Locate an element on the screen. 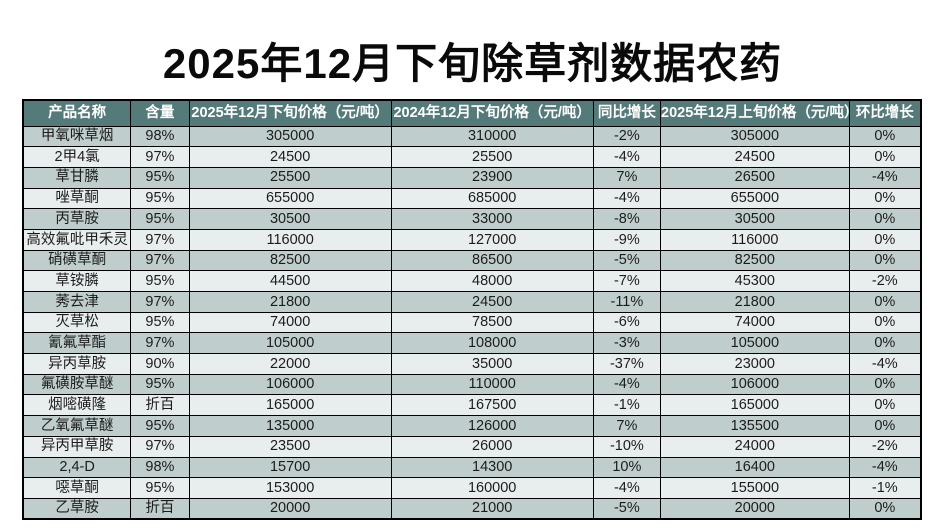  table-cell: 127000 is located at coordinates (492, 239).